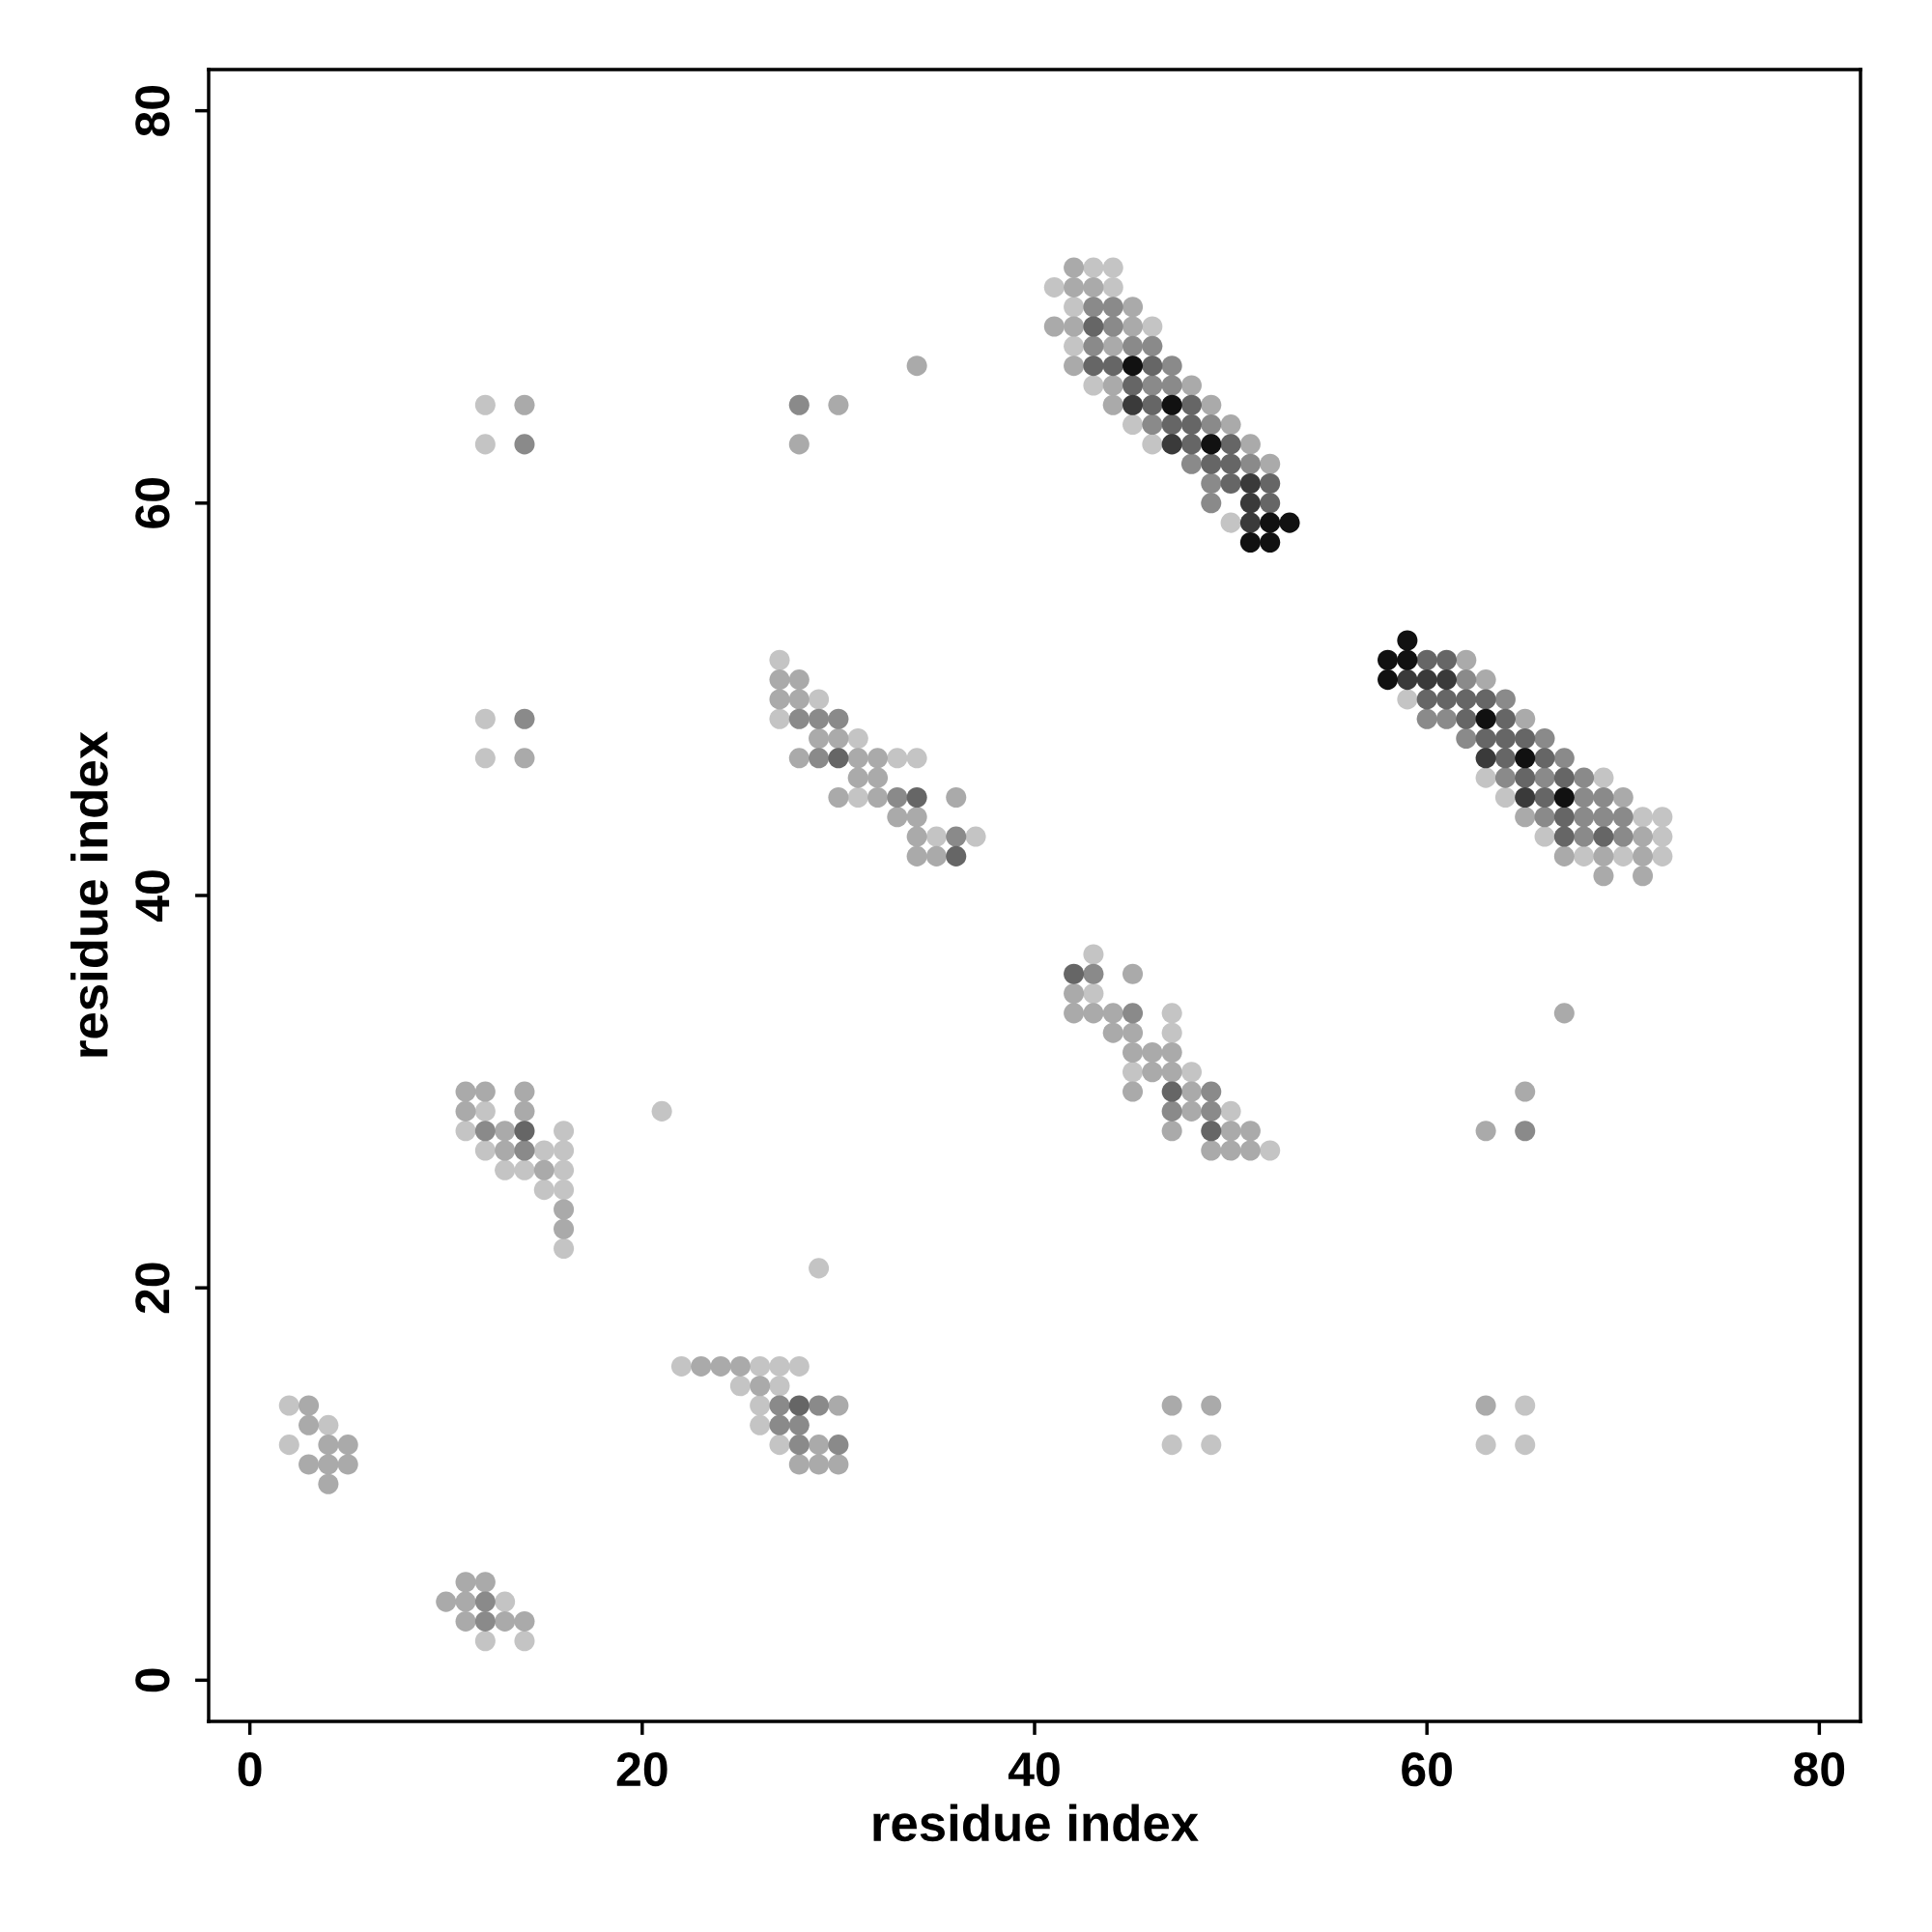  What do you see at coordinates (642, 1769) in the screenshot?
I see `x-tick-label: 20` at bounding box center [642, 1769].